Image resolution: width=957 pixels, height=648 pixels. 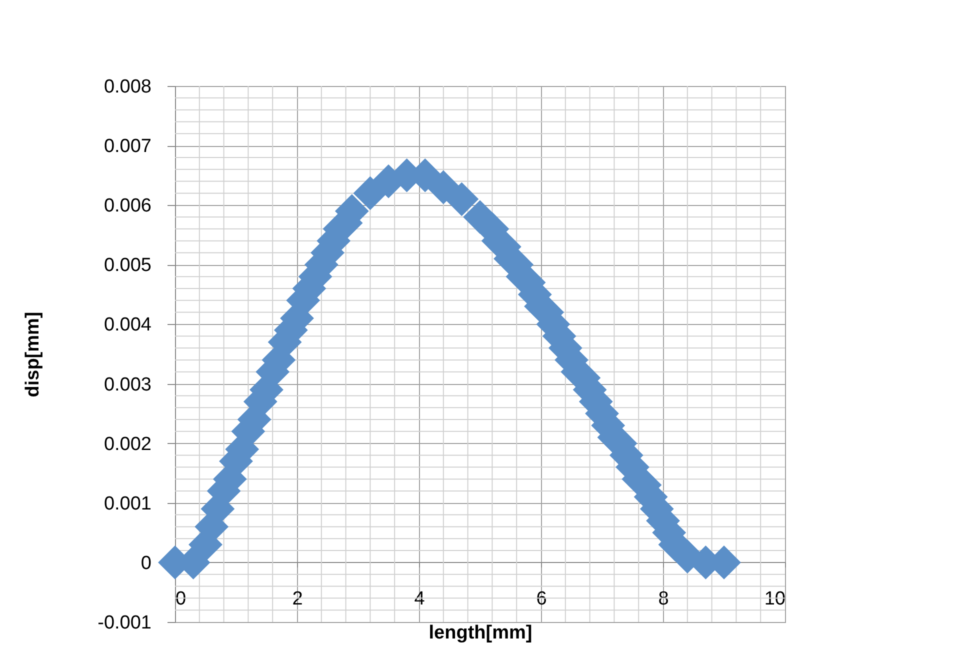 I want to click on x-tick-label: 4, so click(x=420, y=599).